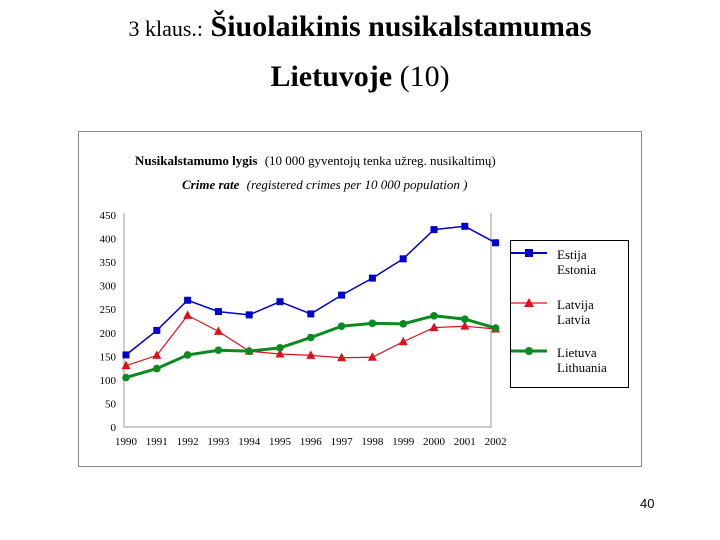 The height and width of the screenshot is (540, 720). What do you see at coordinates (114, 428) in the screenshot?
I see `y-tick-label: 0` at bounding box center [114, 428].